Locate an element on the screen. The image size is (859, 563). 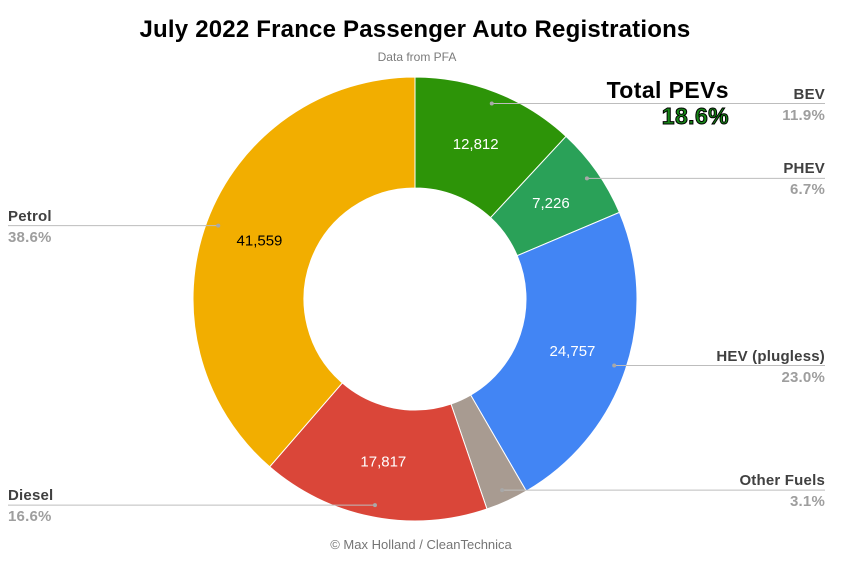
value-label-petrol: 41,559 is located at coordinates (260, 241).